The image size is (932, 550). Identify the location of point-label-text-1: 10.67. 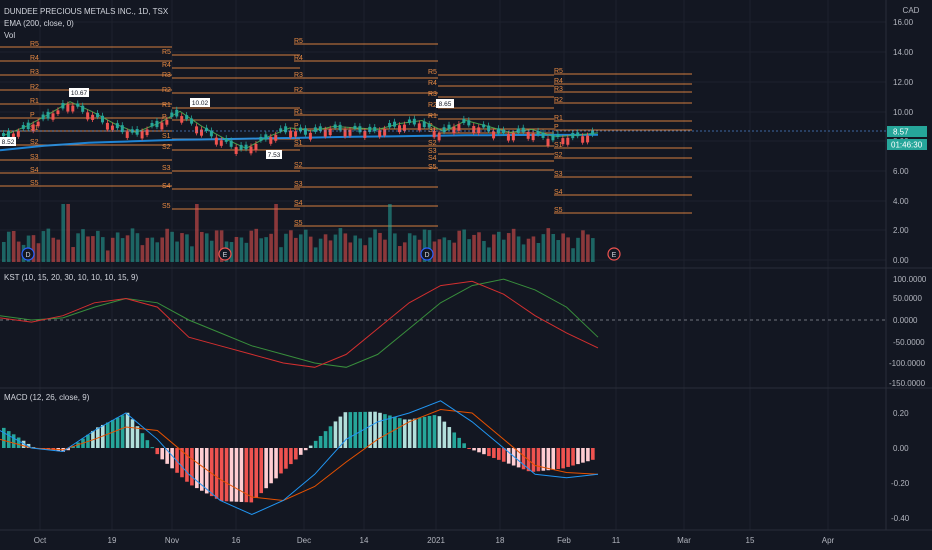
(79, 93).